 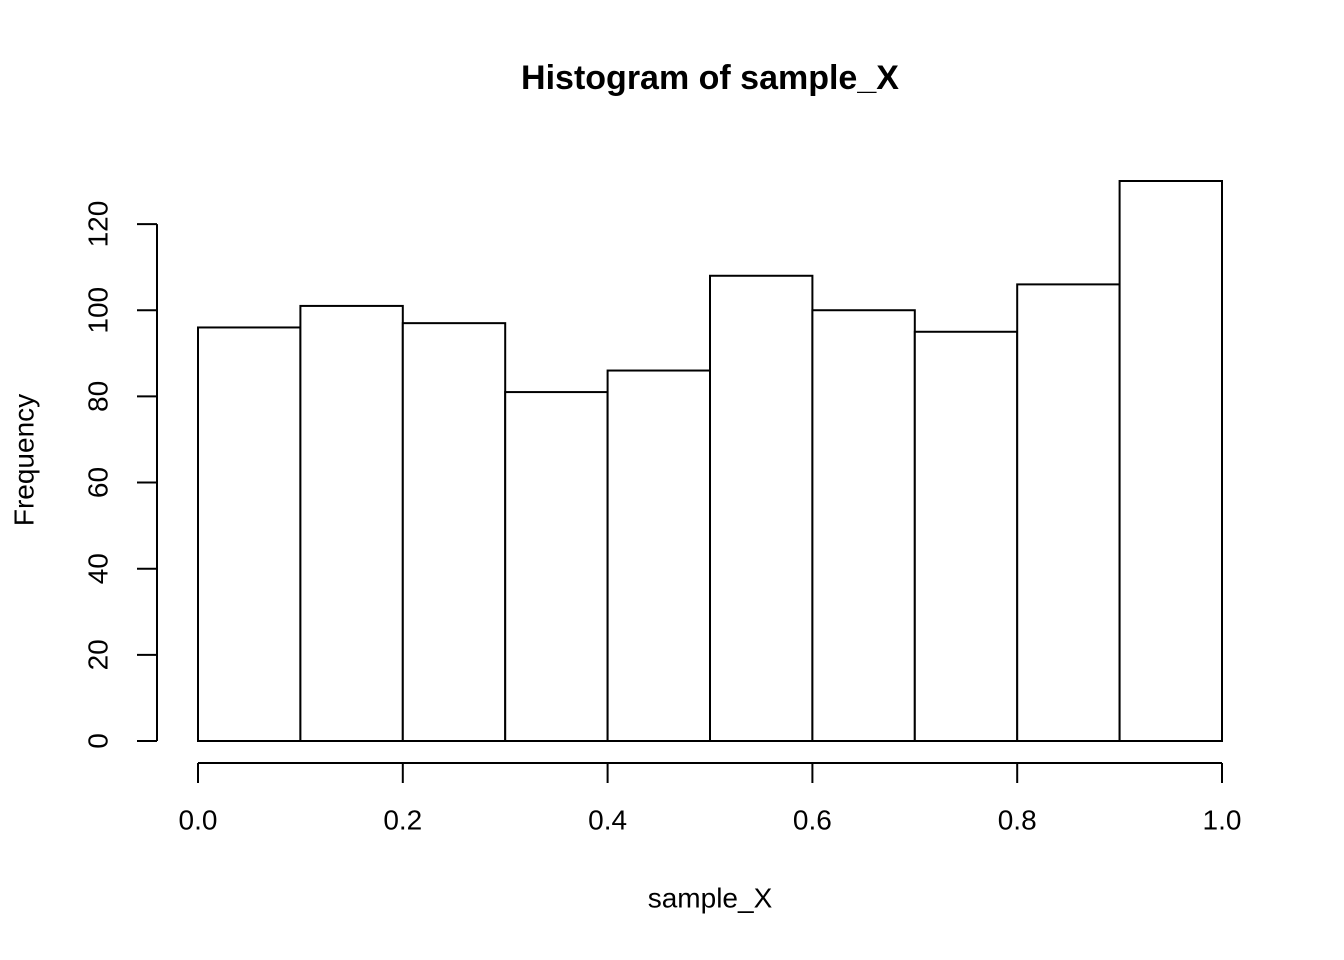 What do you see at coordinates (812, 819) in the screenshot?
I see `x-tick-label: 0.6` at bounding box center [812, 819].